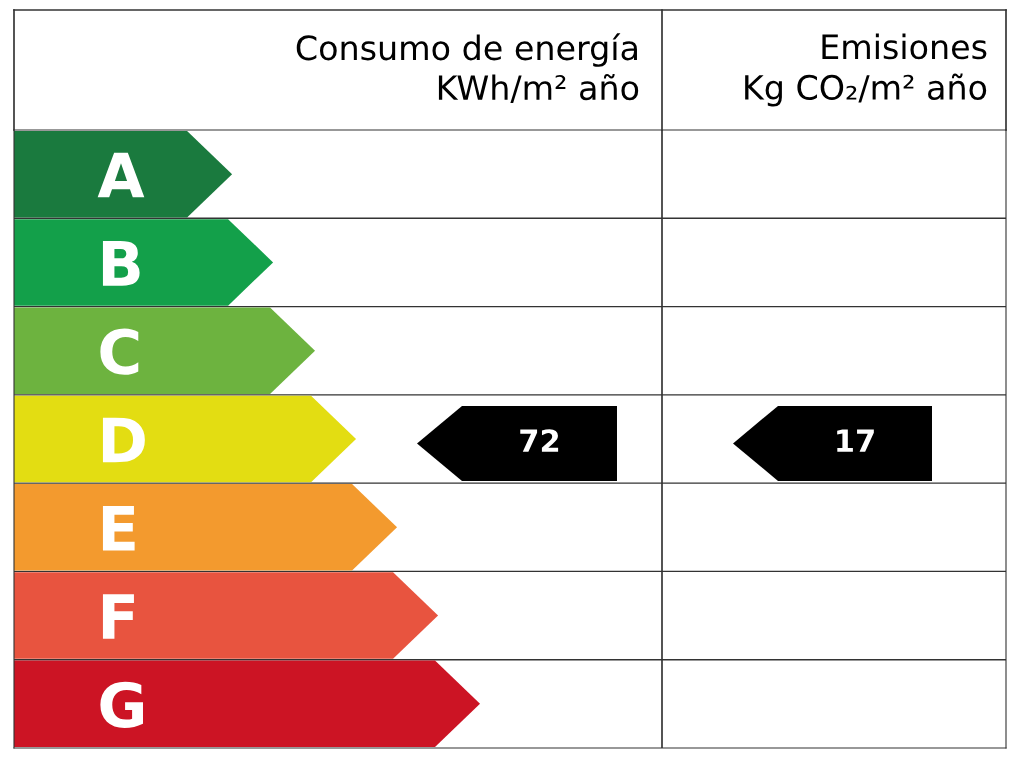 Image resolution: width=1020 pixels, height=765 pixels. What do you see at coordinates (121, 175) in the screenshot?
I see `y-tick-label: A` at bounding box center [121, 175].